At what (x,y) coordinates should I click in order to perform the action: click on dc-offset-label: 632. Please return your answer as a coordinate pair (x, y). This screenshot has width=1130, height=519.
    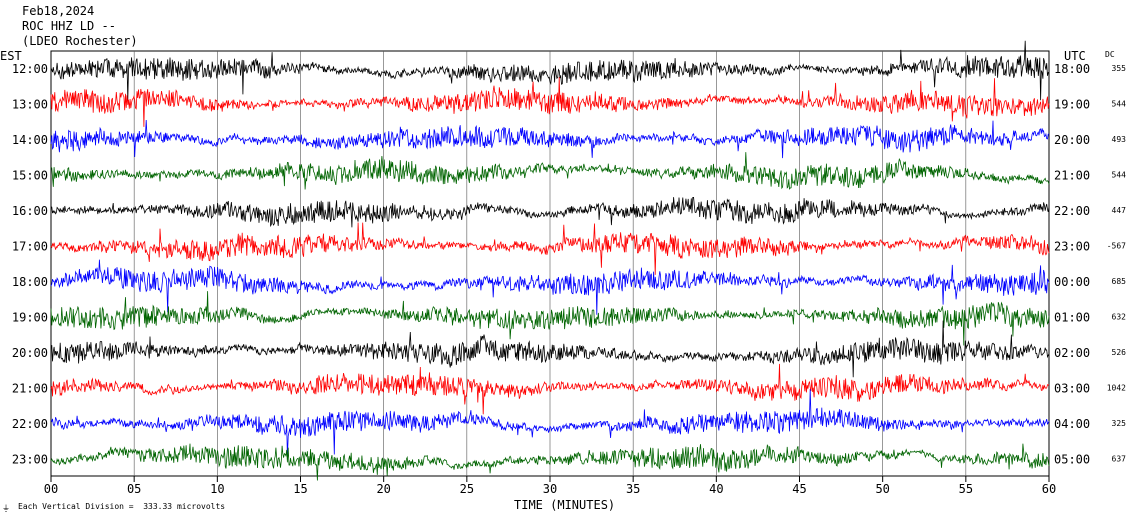
    Looking at the image, I should click on (1119, 317).